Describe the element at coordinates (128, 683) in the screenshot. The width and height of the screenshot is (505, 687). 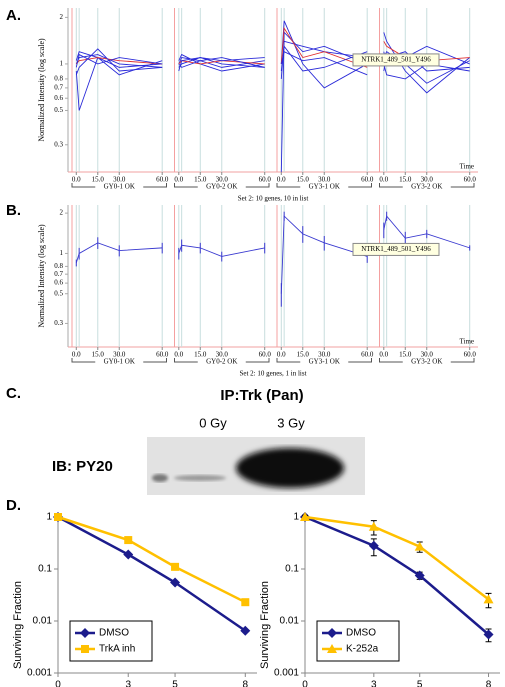
I see `x-tick-label: 3` at that location.